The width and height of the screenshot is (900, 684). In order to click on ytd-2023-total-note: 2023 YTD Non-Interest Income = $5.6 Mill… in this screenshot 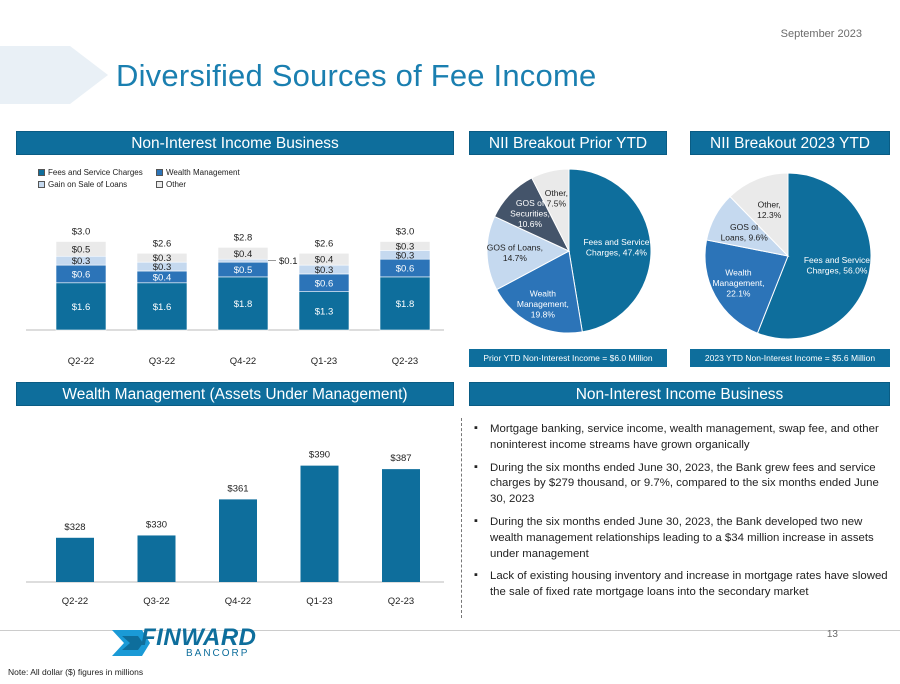, I will do `click(790, 358)`.